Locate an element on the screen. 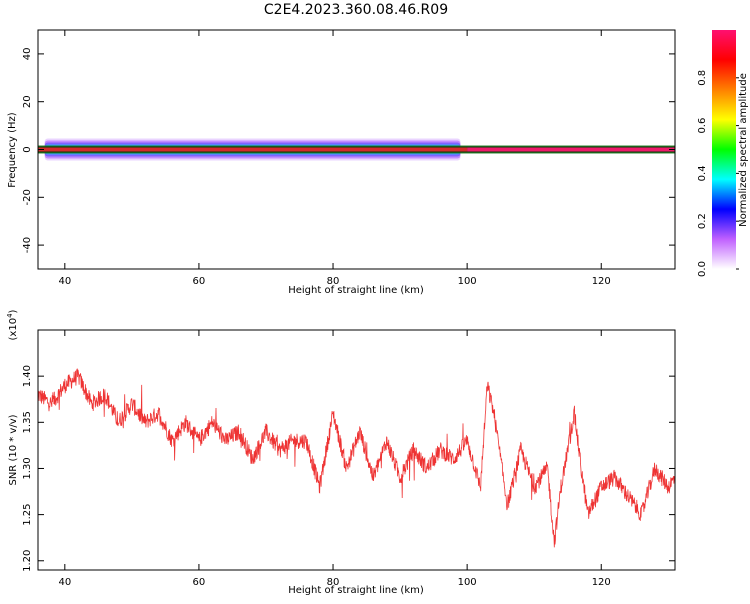 Image resolution: width=750 pixels, height=604 pixels. snr-y-tick-label: 1.30 is located at coordinates (27, 468).